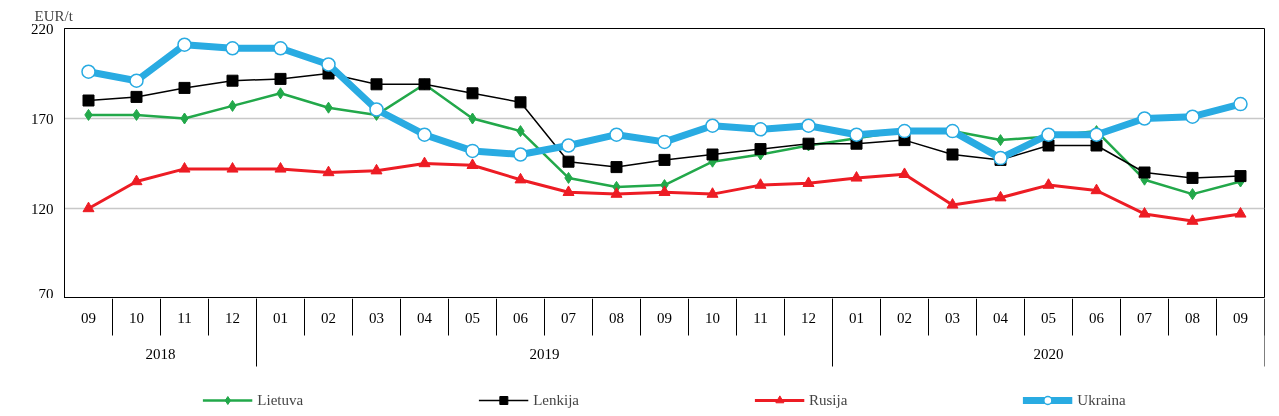 This screenshot has height=416, width=1279. Describe the element at coordinates (1101, 400) in the screenshot. I see `legend-label: Ukraina` at that location.